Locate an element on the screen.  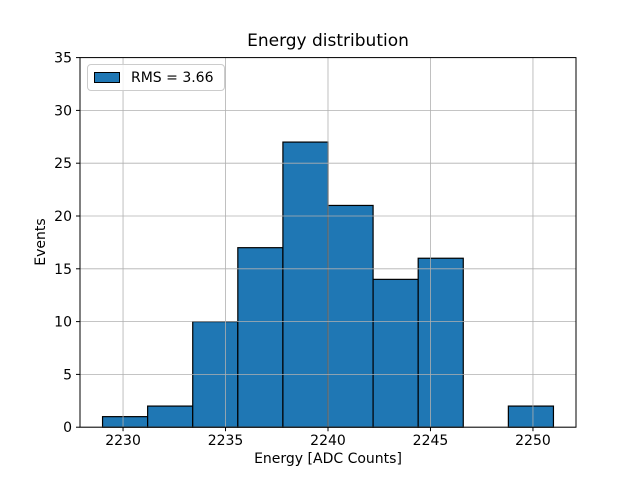
x-tick-label: 2235 is located at coordinates (226, 441).